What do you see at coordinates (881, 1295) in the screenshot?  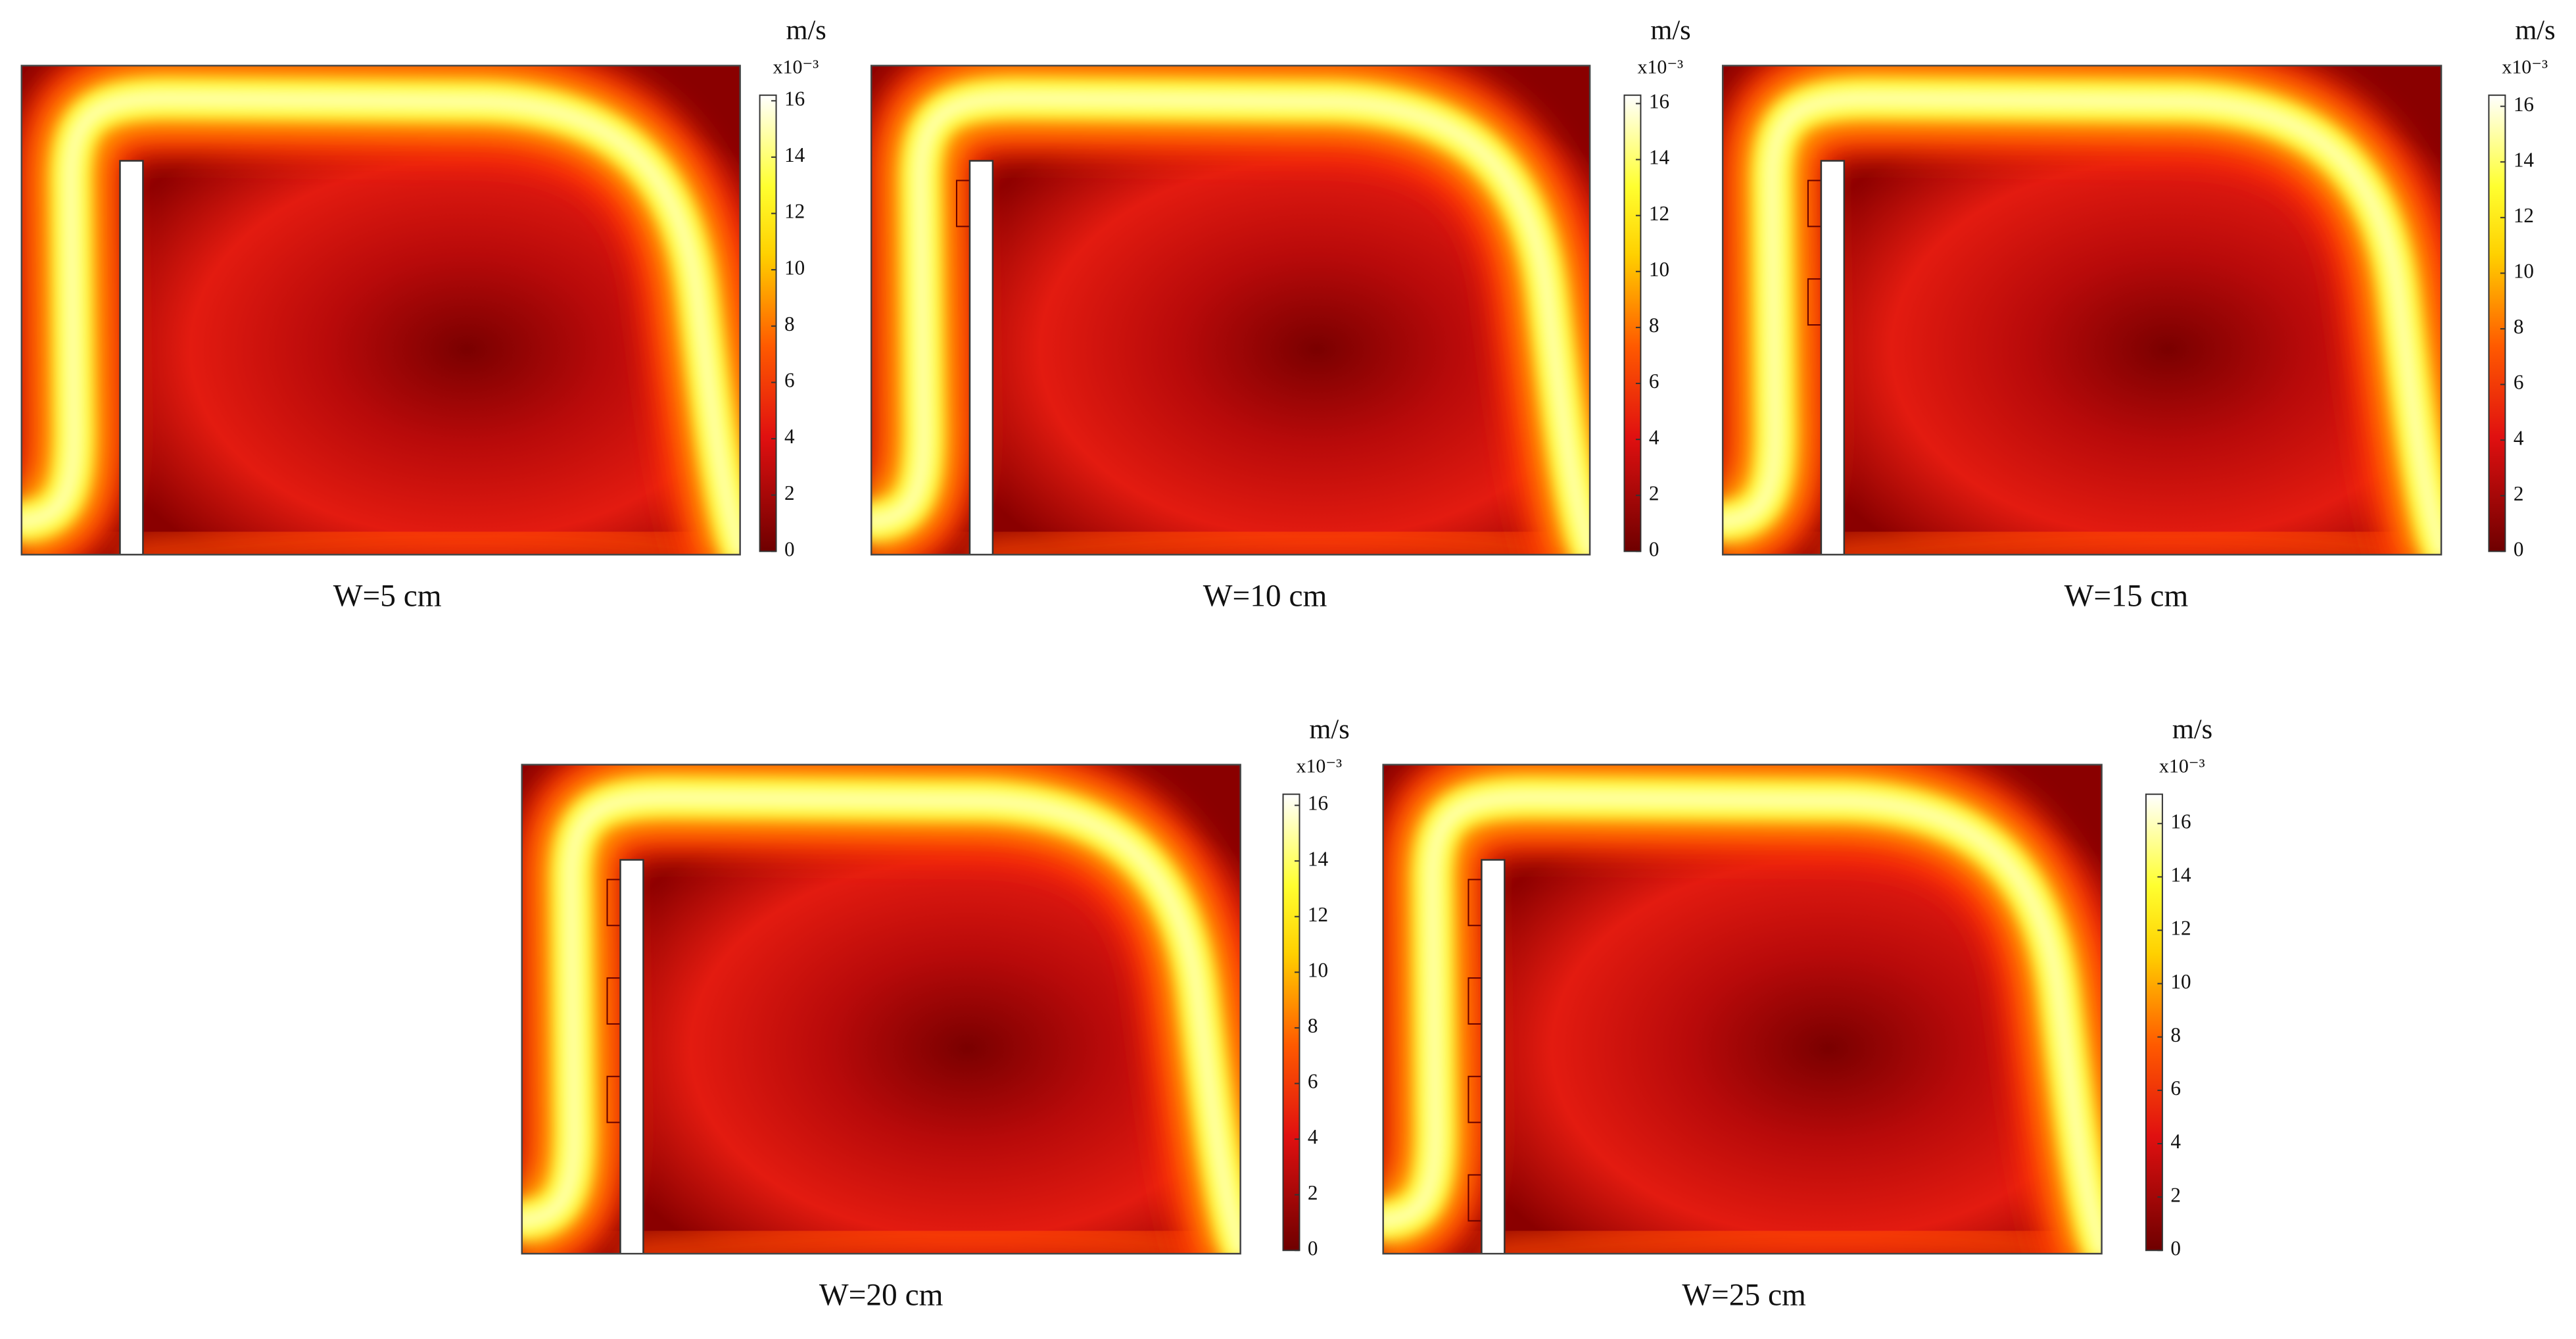 I see `caption: W=20 cm` at bounding box center [881, 1295].